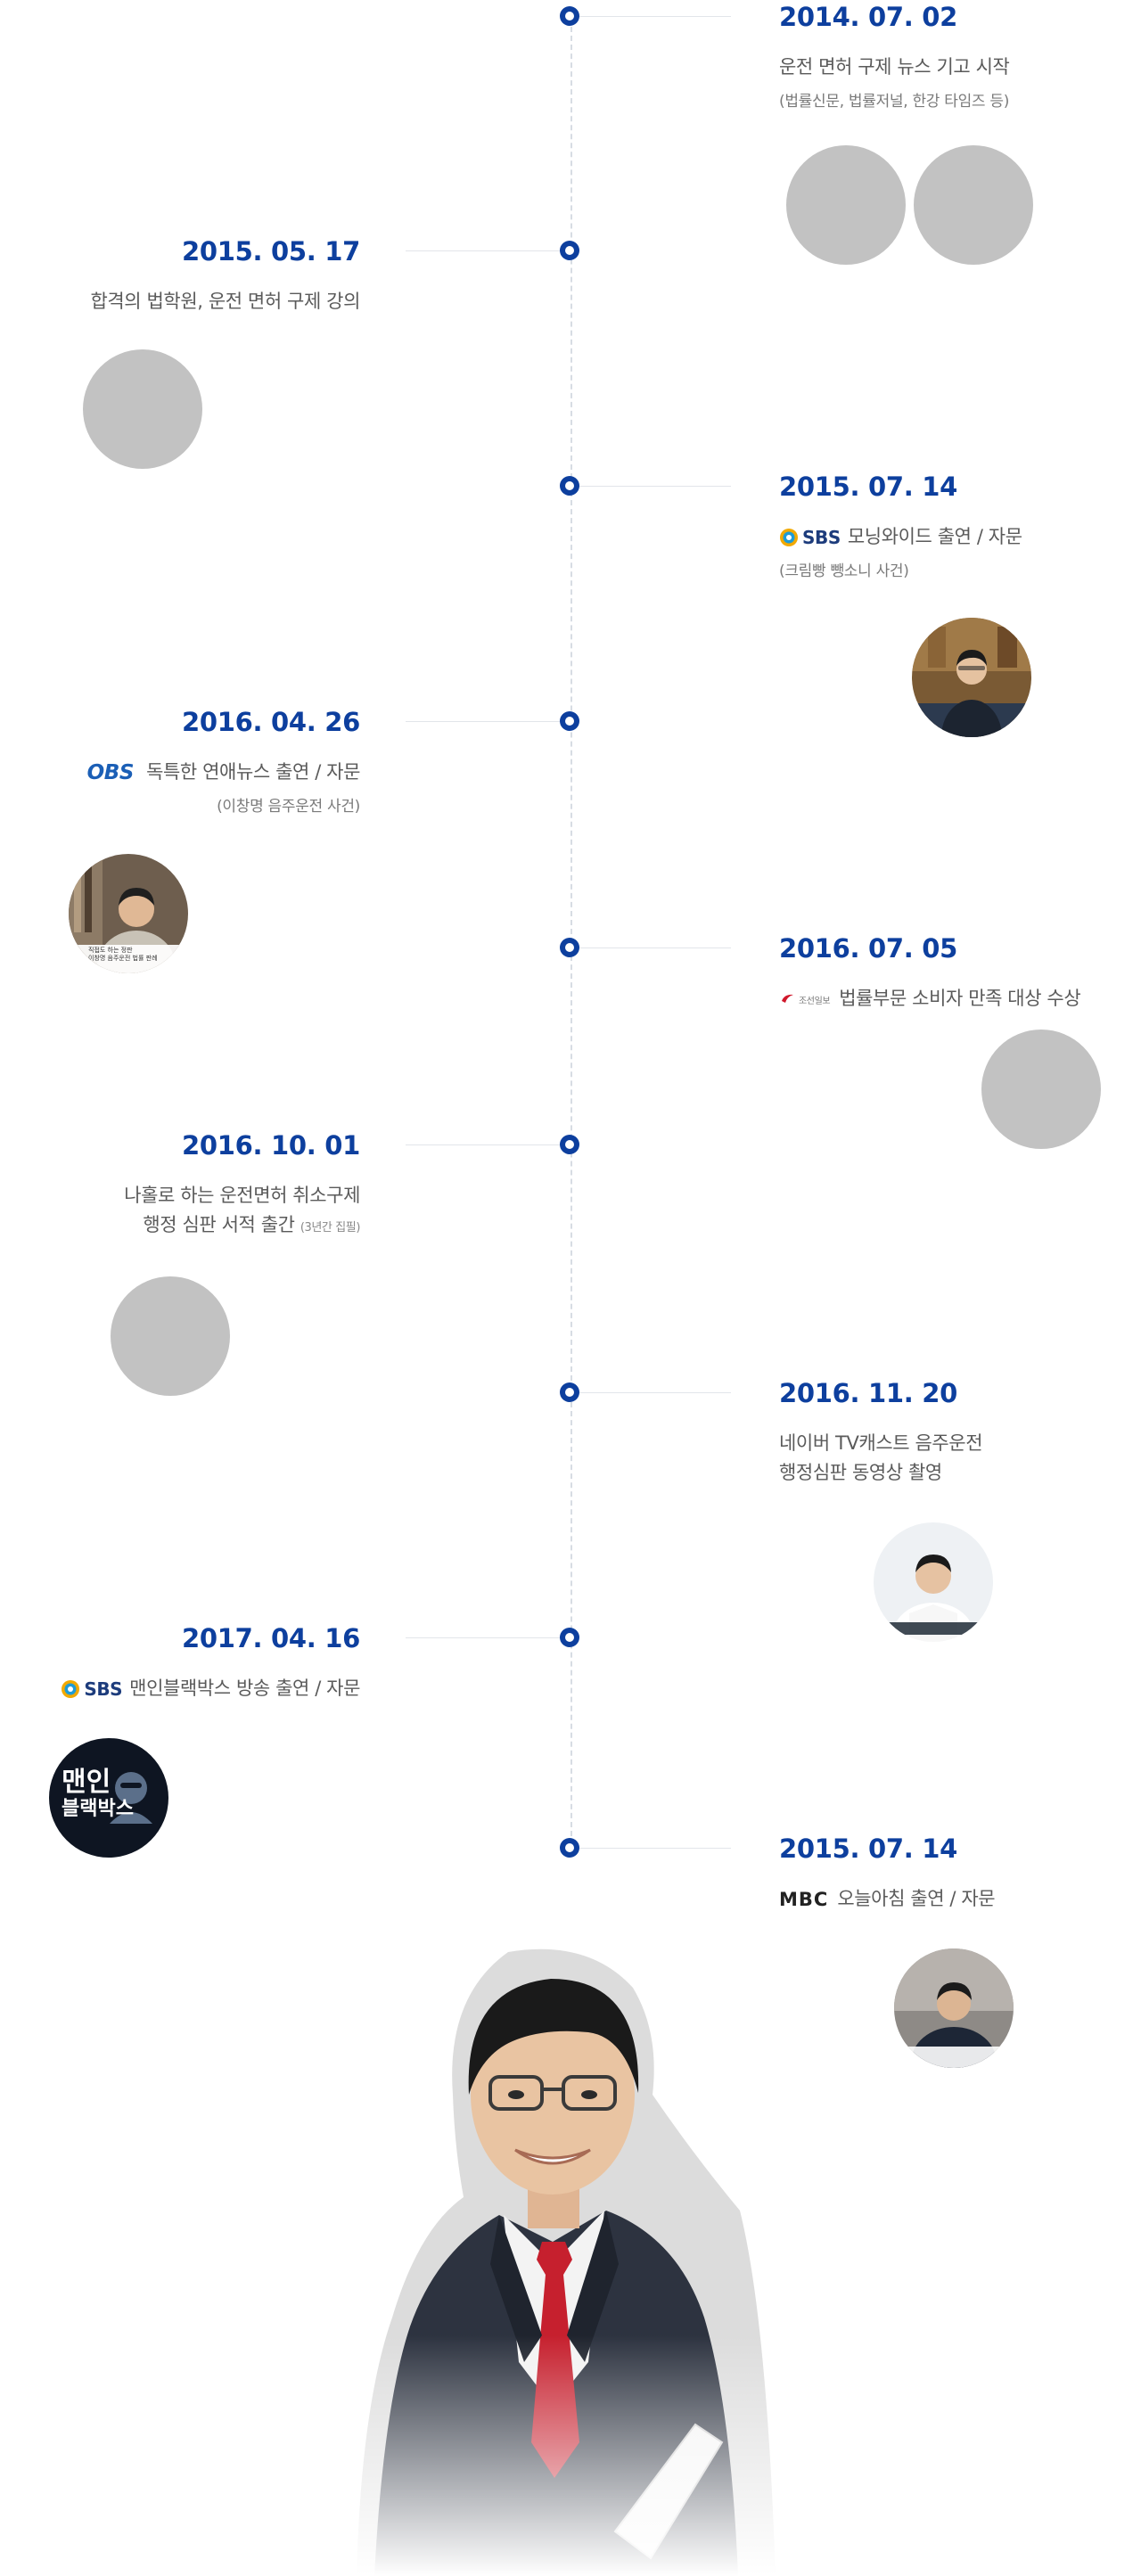 This screenshot has width=1141, height=2576. What do you see at coordinates (887, 1899) in the screenshot?
I see `timeline-text: MBC 오늘아침 출연 / 자문` at bounding box center [887, 1899].